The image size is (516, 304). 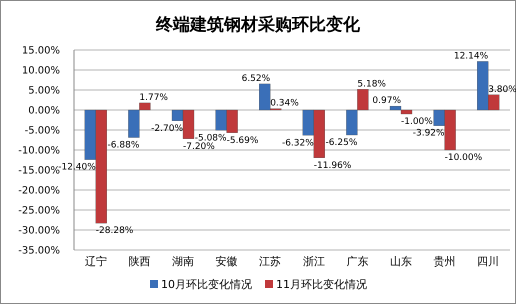 What do you see at coordinates (183, 261) in the screenshot?
I see `x-tick-label: 湖南` at bounding box center [183, 261].